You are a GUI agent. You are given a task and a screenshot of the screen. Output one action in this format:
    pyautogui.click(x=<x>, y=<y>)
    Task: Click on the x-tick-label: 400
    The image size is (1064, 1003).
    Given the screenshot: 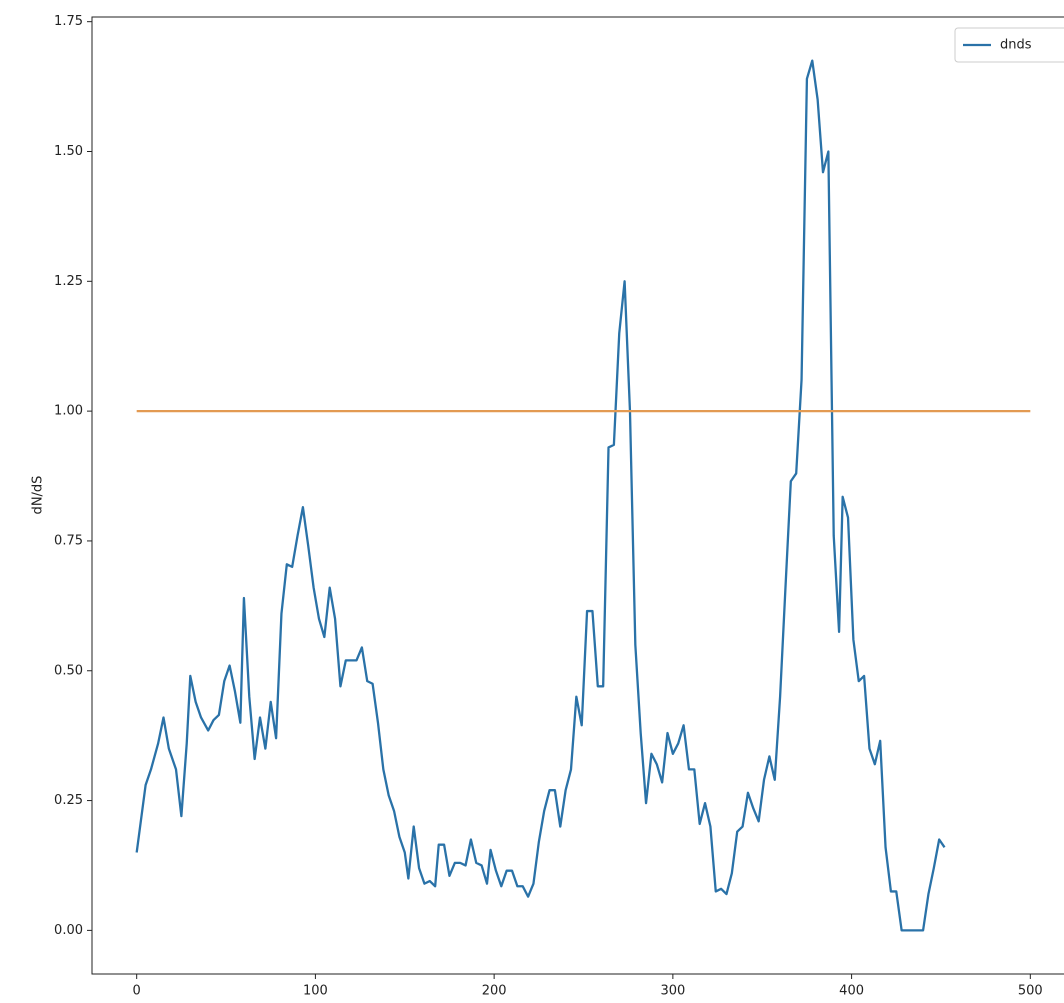 What is the action you would take?
    pyautogui.click(x=851, y=991)
    